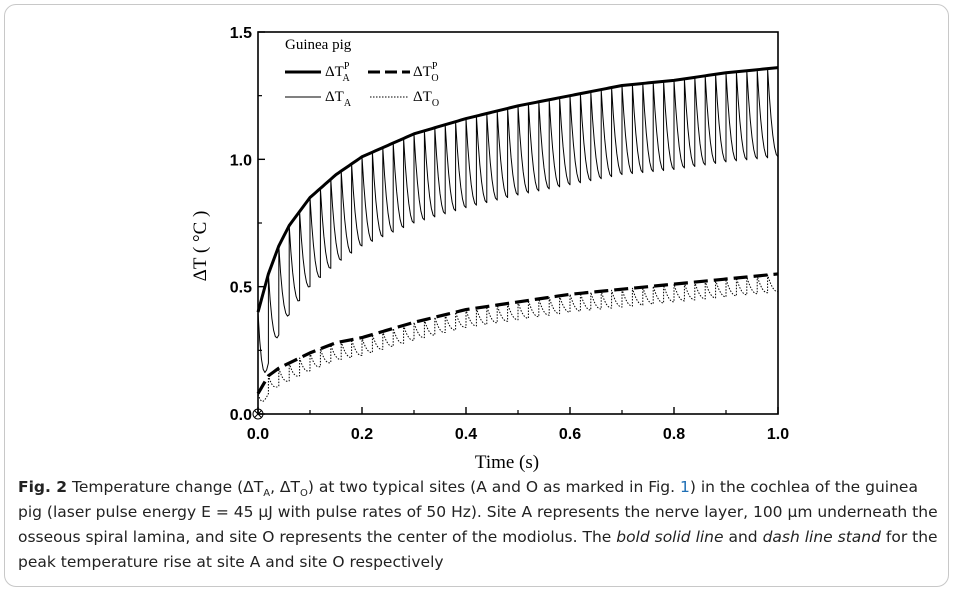 Image resolution: width=955 pixels, height=592 pixels. What do you see at coordinates (347, 66) in the screenshot?
I see `legend-label-peak-a-sup: P` at bounding box center [347, 66].